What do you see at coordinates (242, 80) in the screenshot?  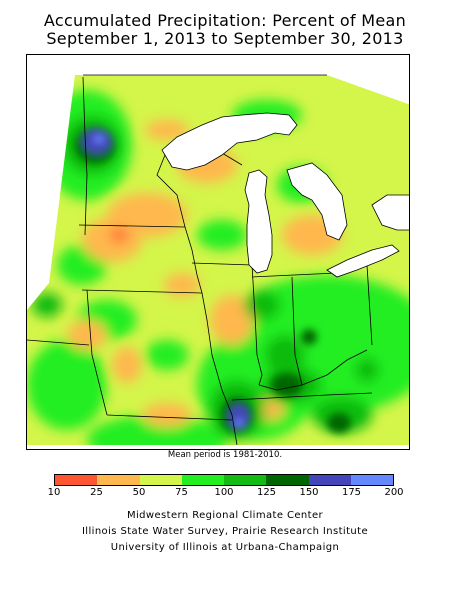 I see `canada-area` at bounding box center [242, 80].